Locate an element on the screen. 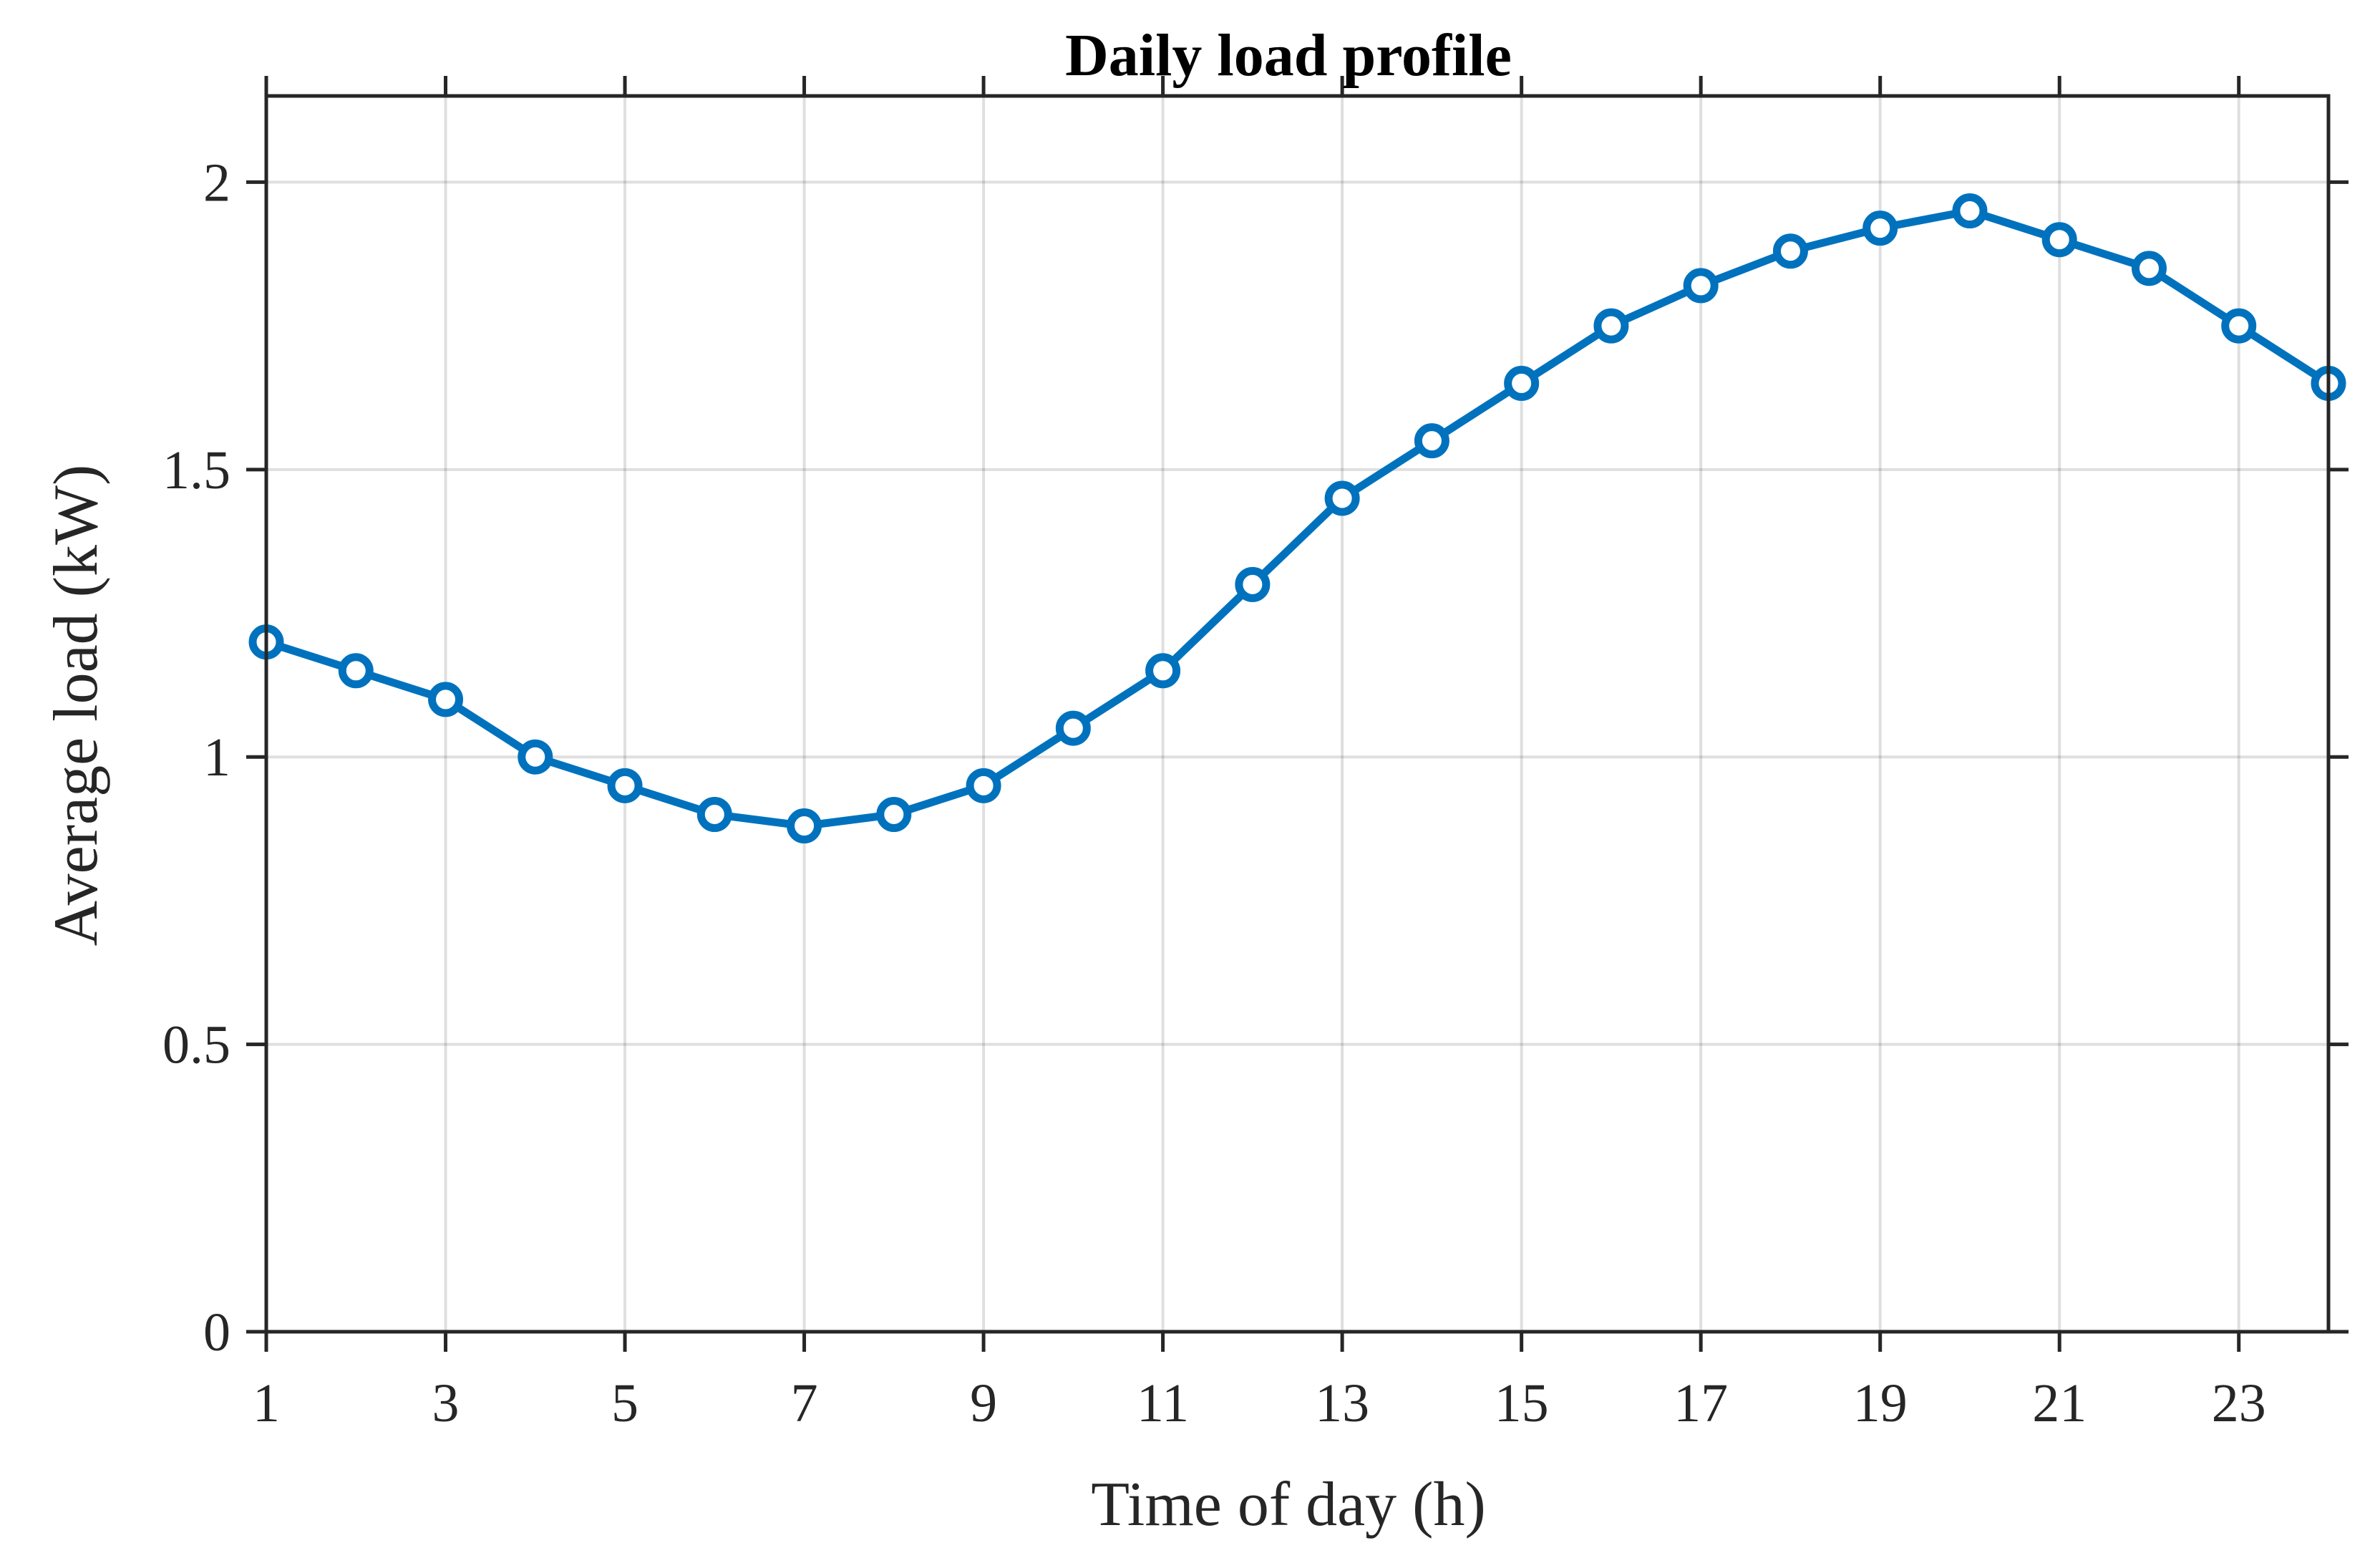  x-tick-label: 15 is located at coordinates (1522, 1403).